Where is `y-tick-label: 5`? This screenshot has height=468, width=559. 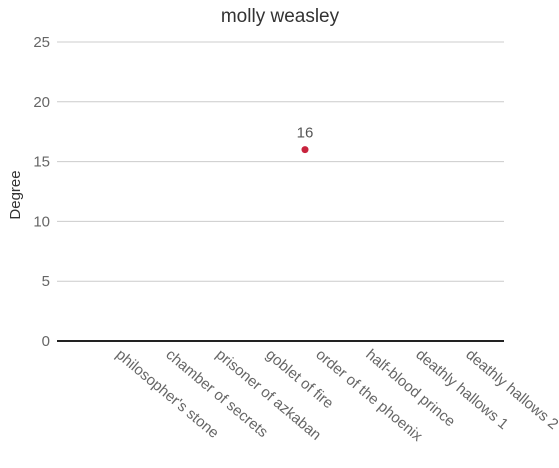
y-tick-label: 5 is located at coordinates (46, 281).